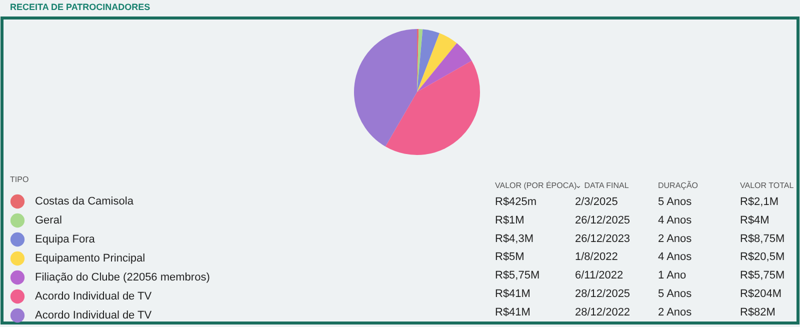 The image size is (800, 327). Describe the element at coordinates (509, 220) in the screenshot. I see `data-label: R$1M` at that location.